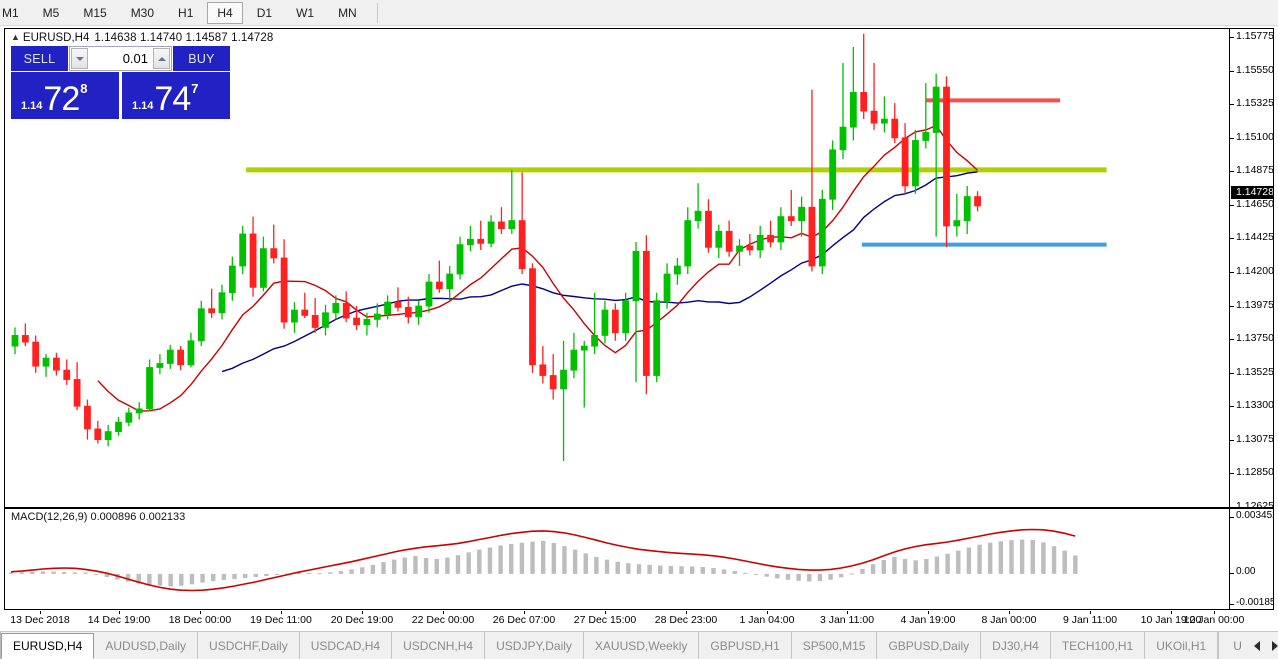 The image size is (1278, 659). I want to click on chart-tab-xauusd-weekly: XAUUSD,Weekly, so click(642, 645).